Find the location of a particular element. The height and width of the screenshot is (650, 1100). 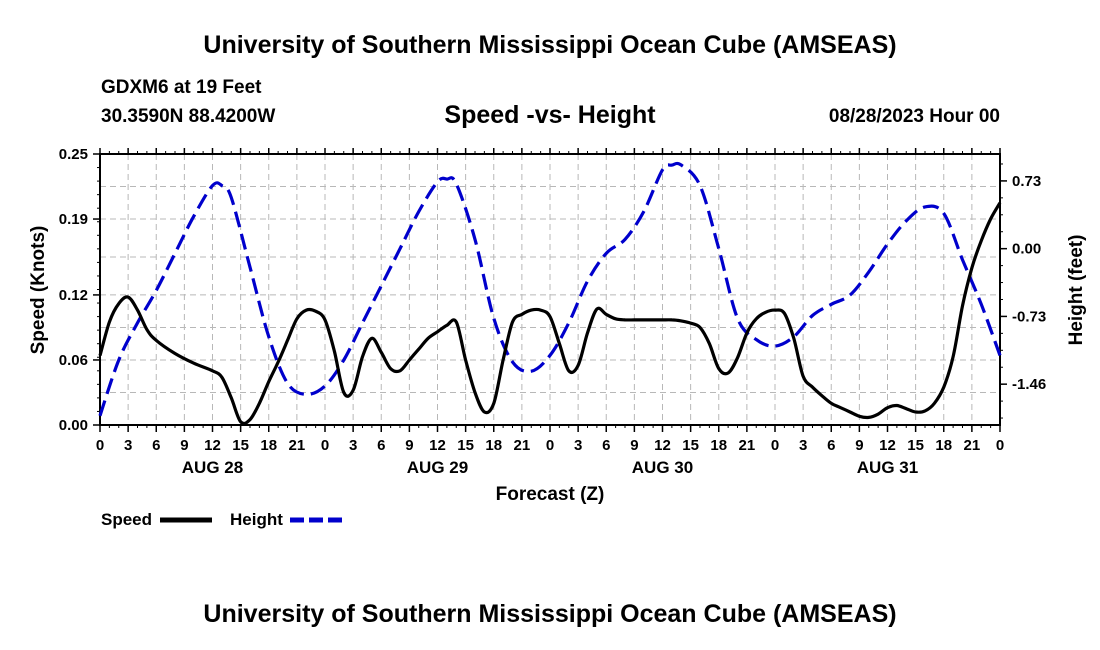

x-axis-title: Forecast (Z) is located at coordinates (550, 494).